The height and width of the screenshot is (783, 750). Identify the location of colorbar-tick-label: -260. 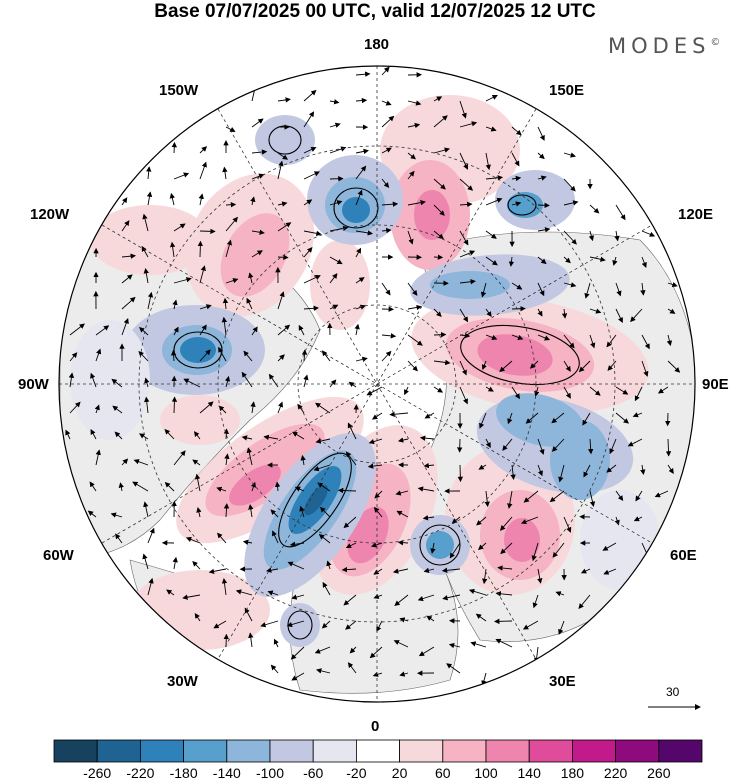
(97, 773).